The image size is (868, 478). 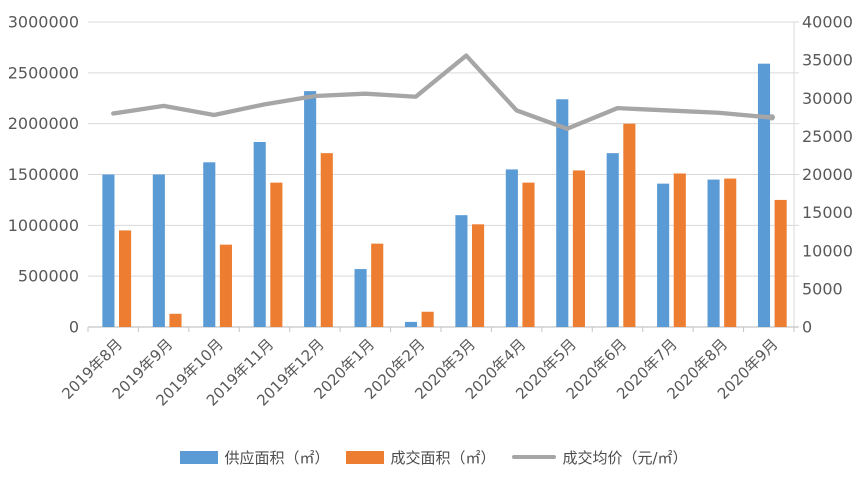 I want to click on y-axis-left-tick-label: 2500000, so click(x=43, y=72).